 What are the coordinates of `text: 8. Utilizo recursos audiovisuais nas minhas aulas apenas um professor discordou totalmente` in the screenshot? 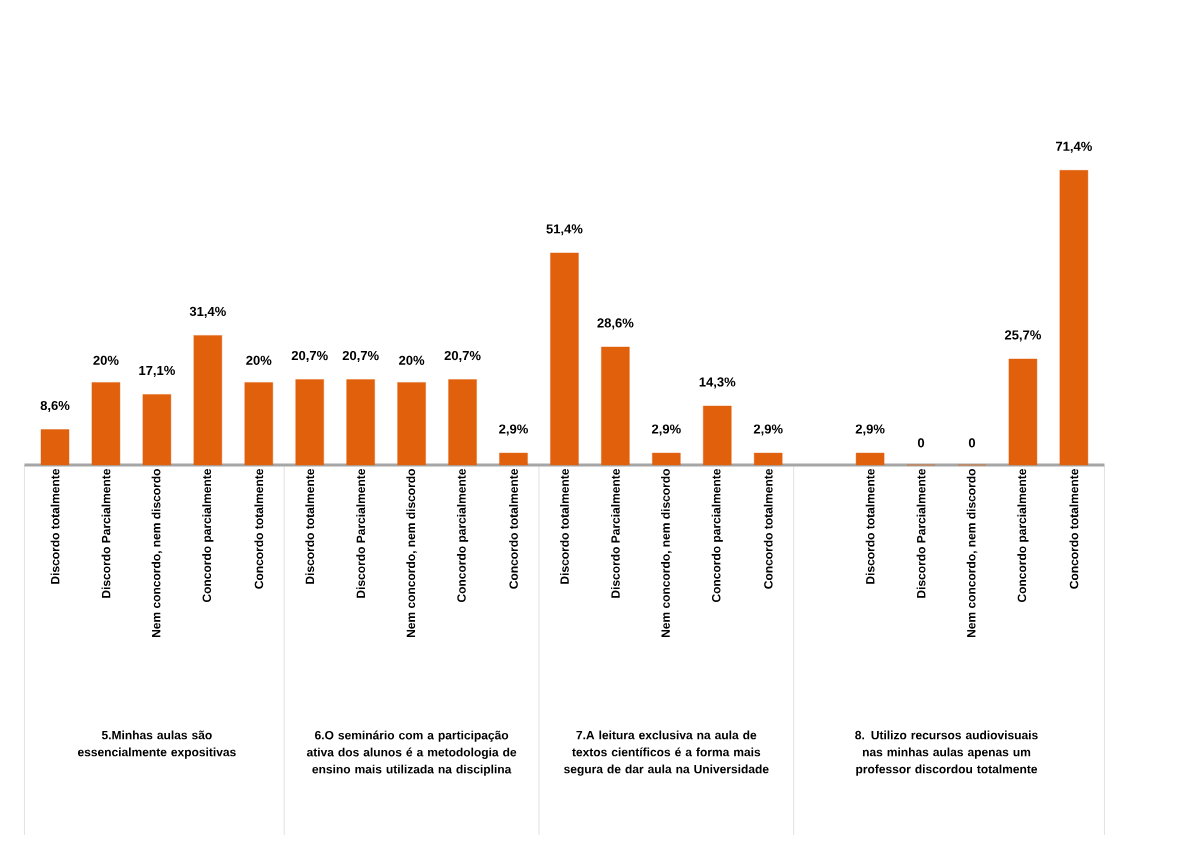 It's located at (946, 753).